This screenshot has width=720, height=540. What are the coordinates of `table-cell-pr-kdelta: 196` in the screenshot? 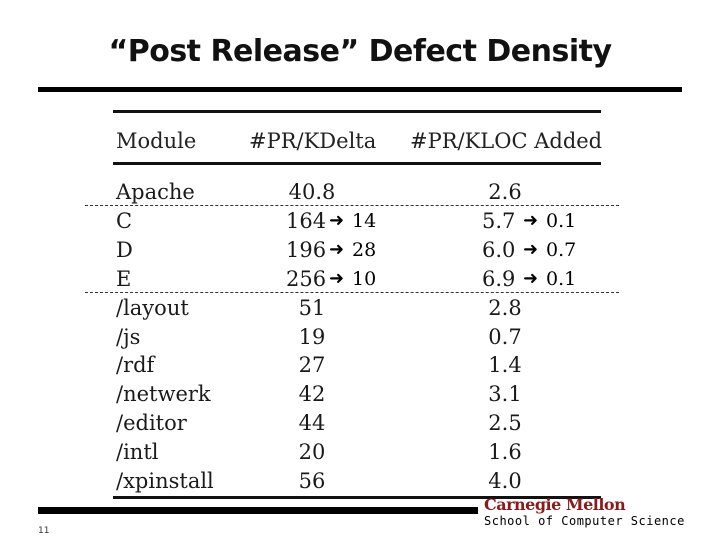 It's located at (306, 250).